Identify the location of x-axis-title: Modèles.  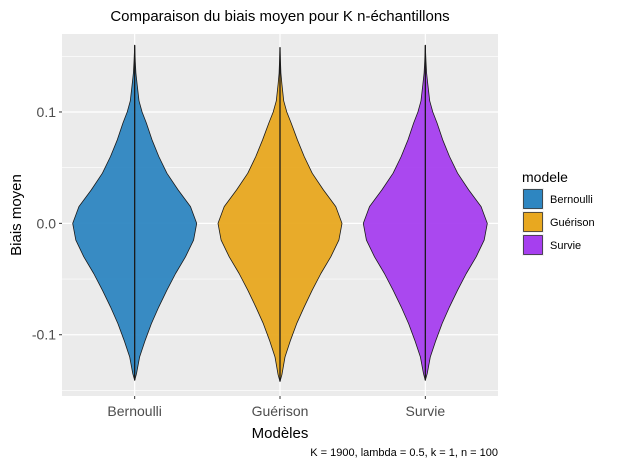
(280, 433).